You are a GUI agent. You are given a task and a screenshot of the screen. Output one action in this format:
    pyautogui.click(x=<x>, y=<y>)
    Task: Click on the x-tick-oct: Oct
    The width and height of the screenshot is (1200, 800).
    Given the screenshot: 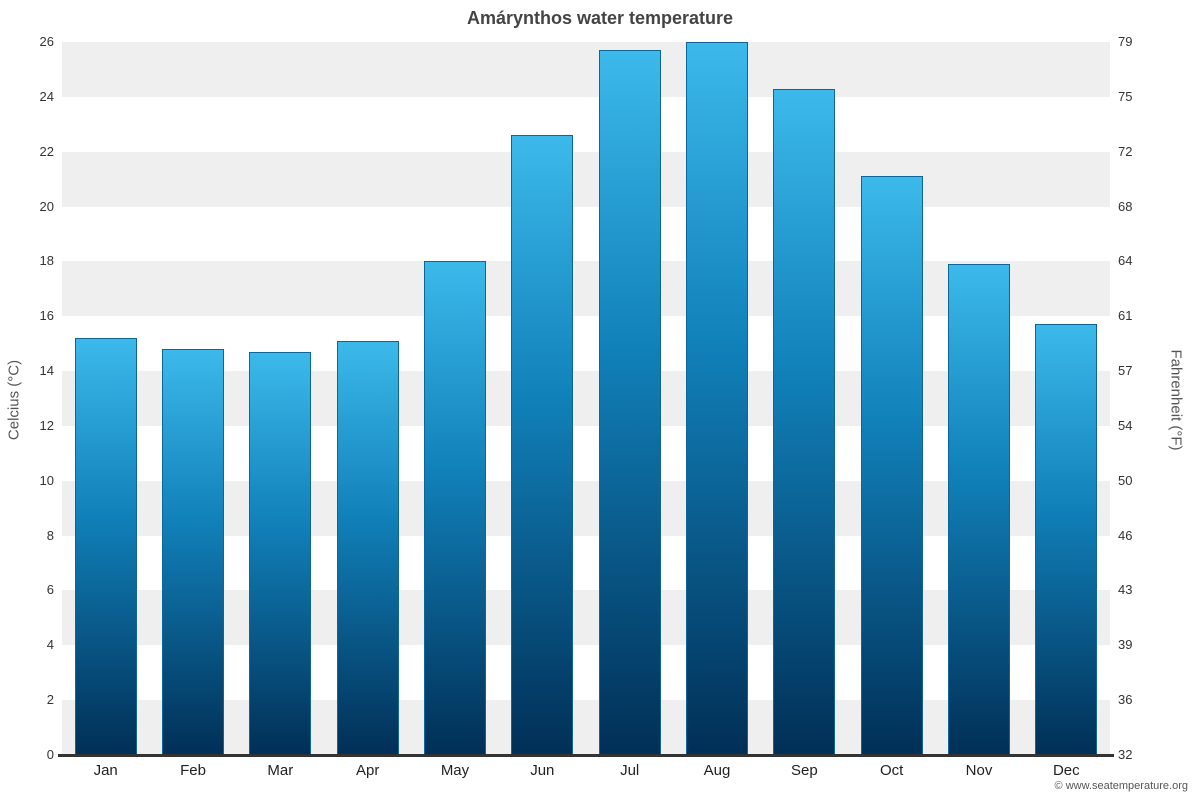 What is the action you would take?
    pyautogui.click(x=891, y=770)
    